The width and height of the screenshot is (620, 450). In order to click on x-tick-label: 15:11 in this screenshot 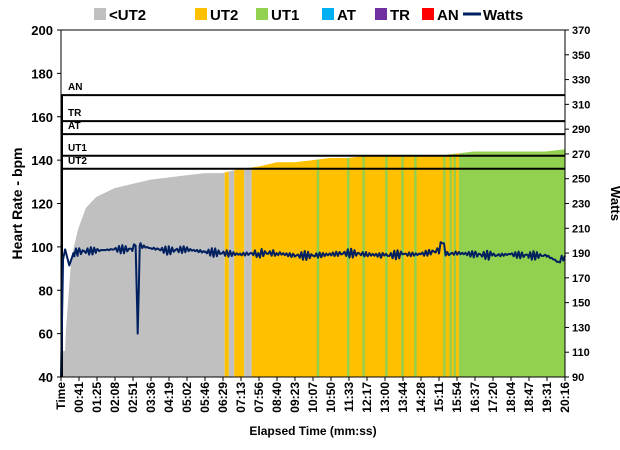, I will do `click(439, 397)`.